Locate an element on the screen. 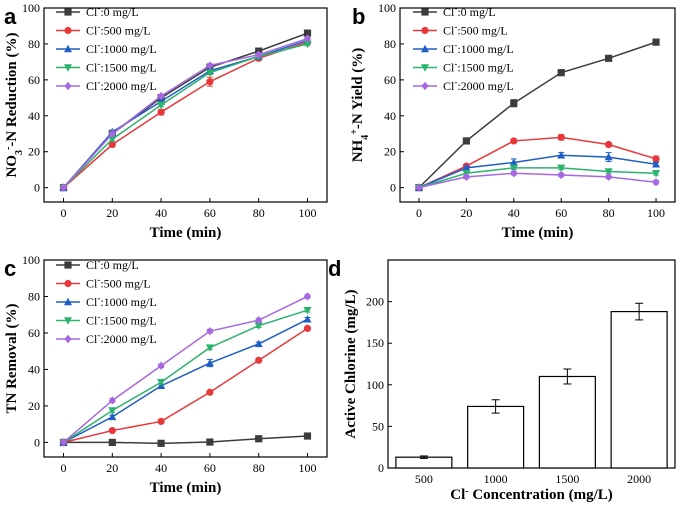  series-cl-1000-mg-l is located at coordinates (537, 171).